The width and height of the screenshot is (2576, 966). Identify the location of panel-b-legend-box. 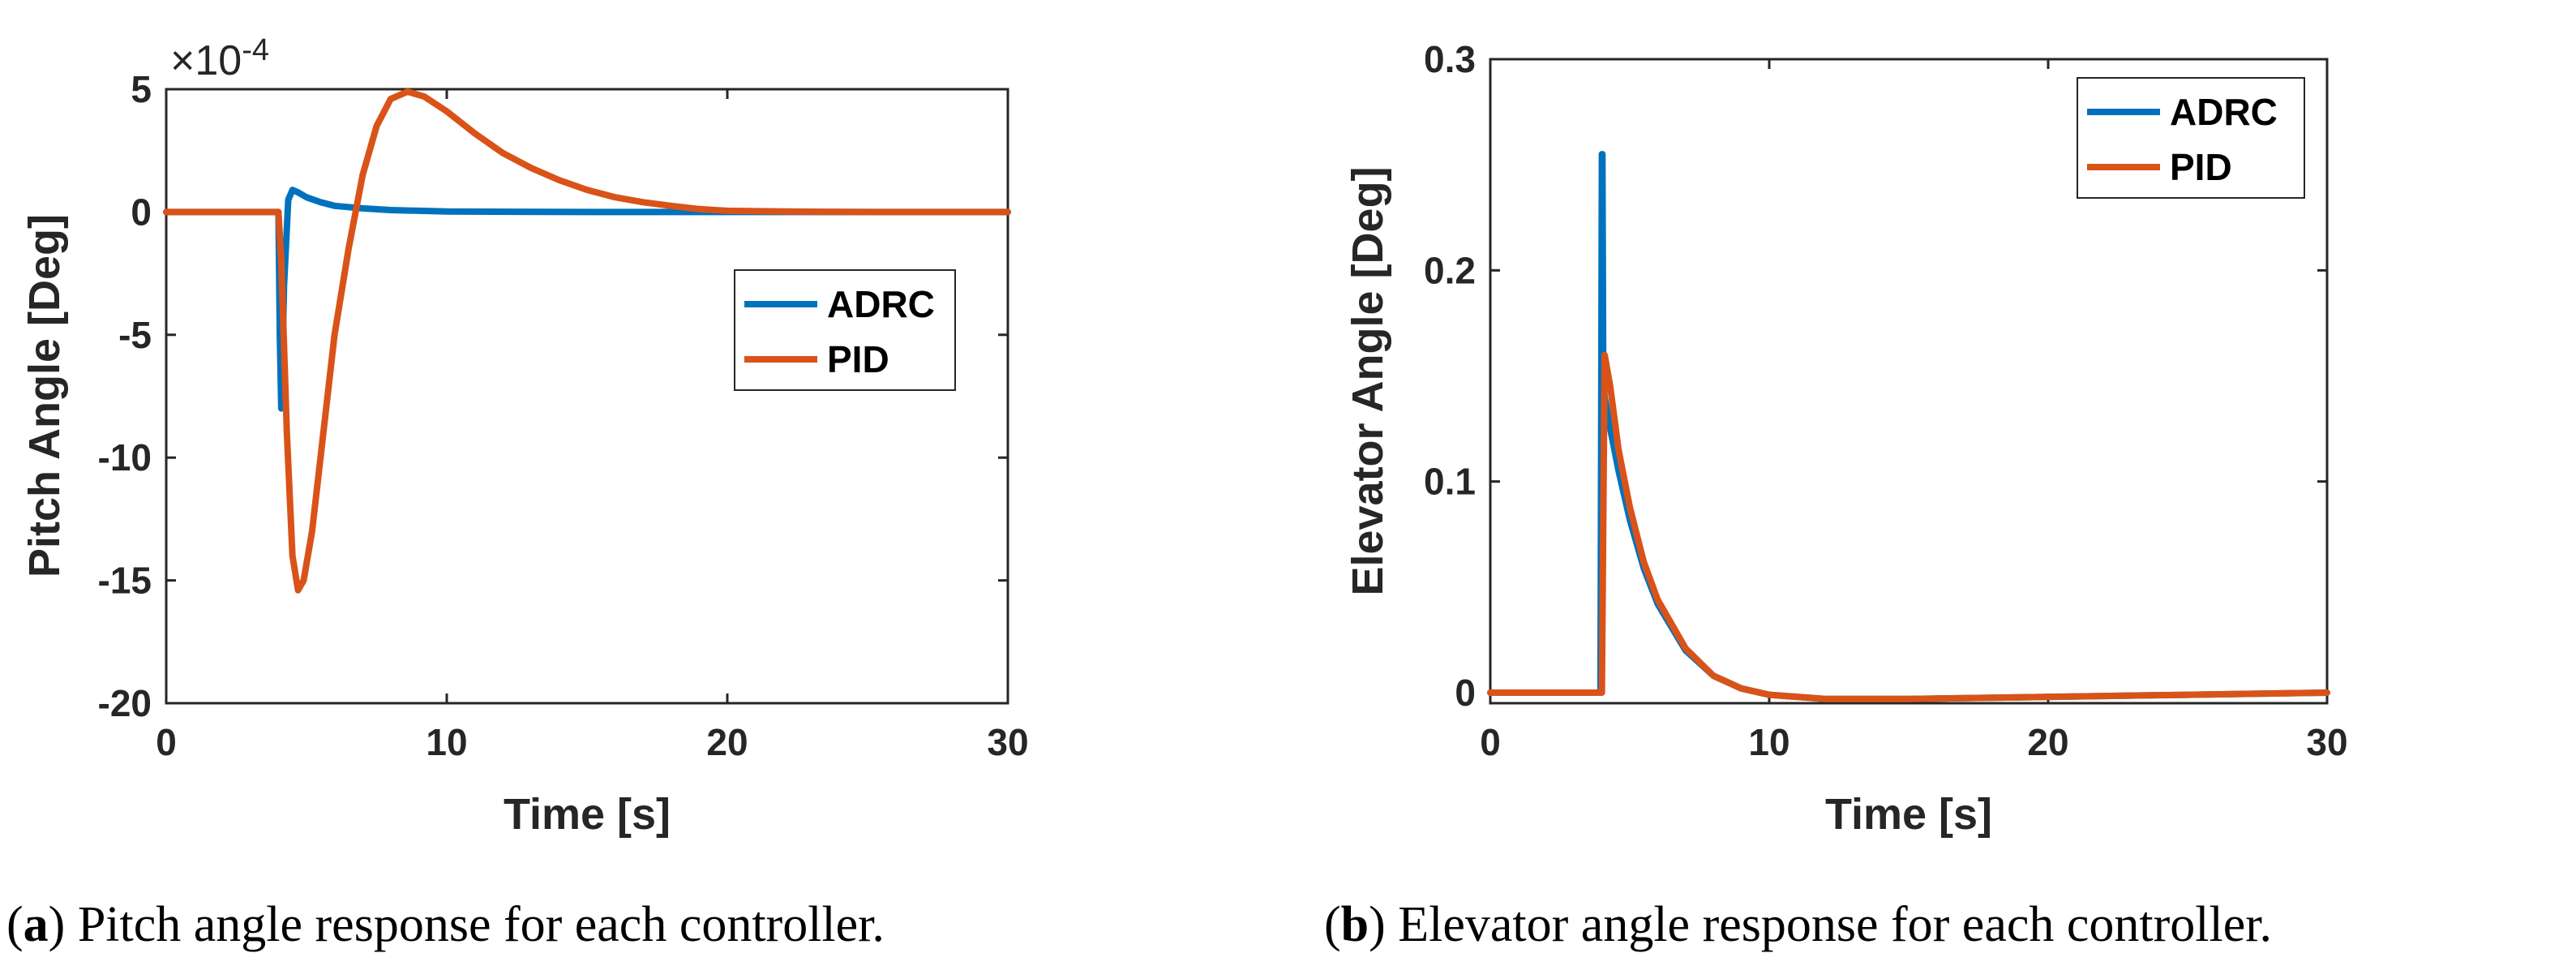
(2191, 138).